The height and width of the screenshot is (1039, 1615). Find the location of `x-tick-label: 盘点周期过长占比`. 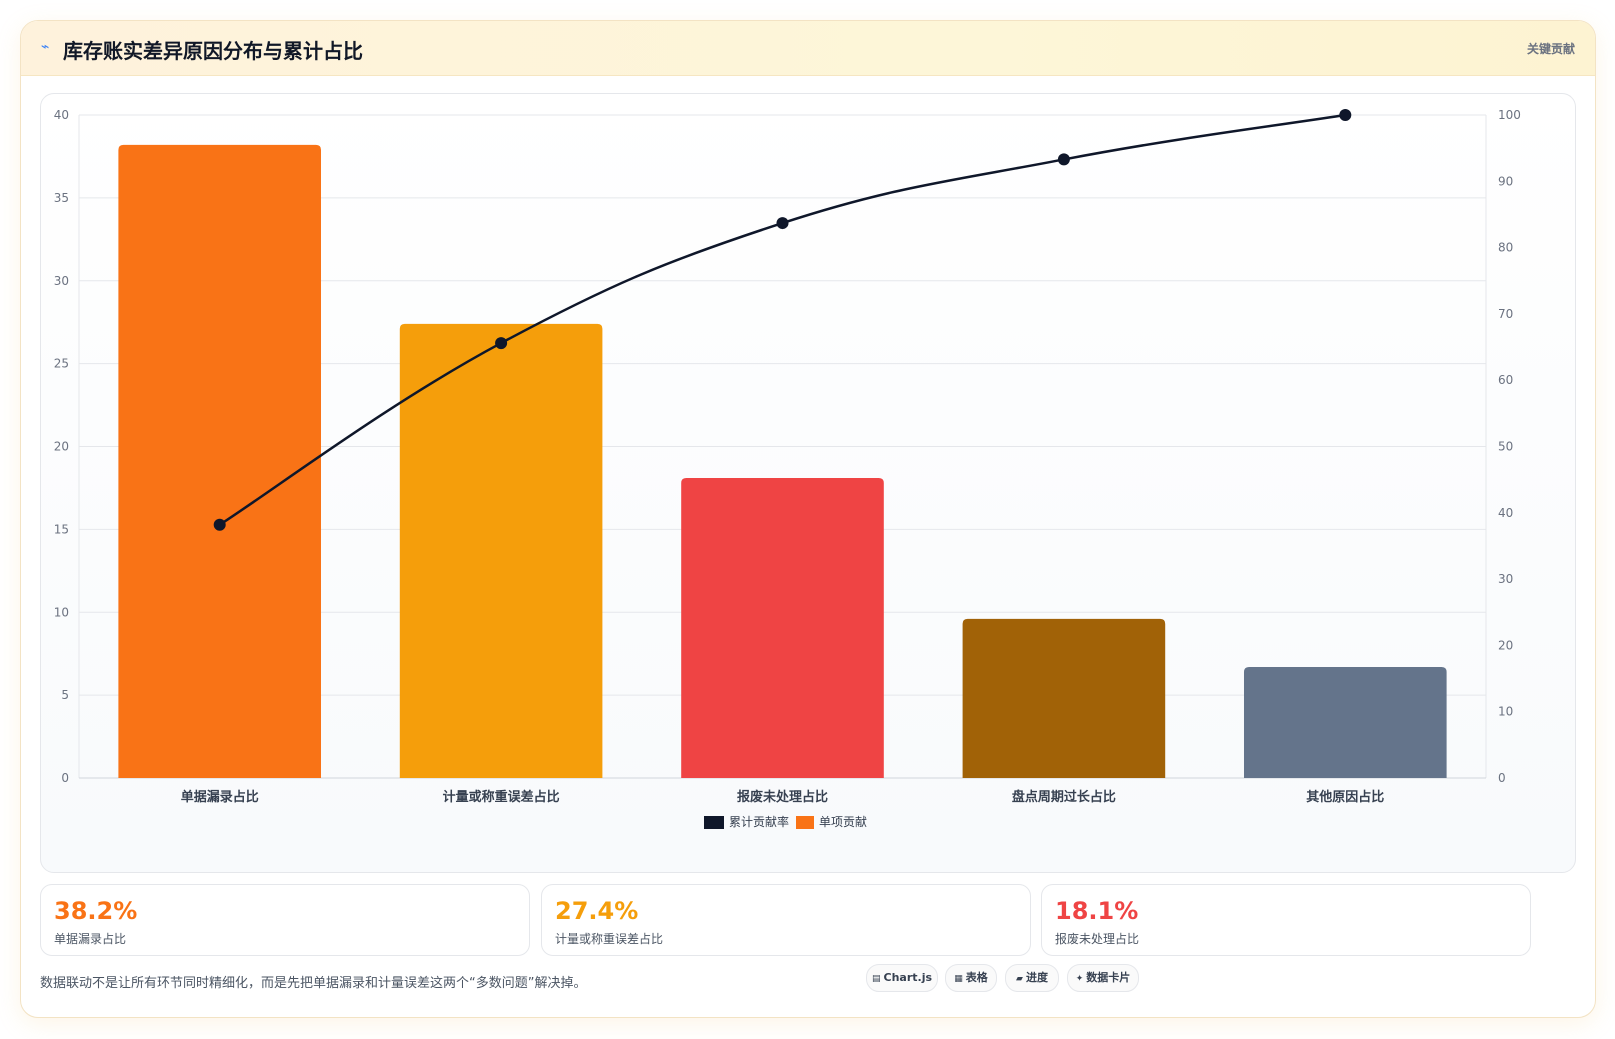

x-tick-label: 盘点周期过长占比 is located at coordinates (1064, 797).